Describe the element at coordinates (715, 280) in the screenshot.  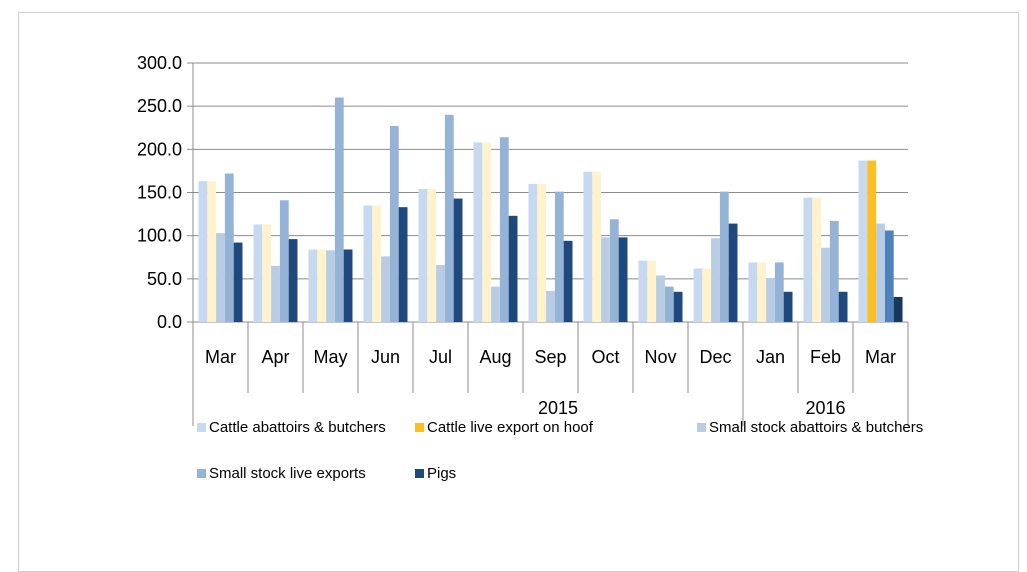
I see `bar-small-stock-abattoirs-butchers-dec` at that location.